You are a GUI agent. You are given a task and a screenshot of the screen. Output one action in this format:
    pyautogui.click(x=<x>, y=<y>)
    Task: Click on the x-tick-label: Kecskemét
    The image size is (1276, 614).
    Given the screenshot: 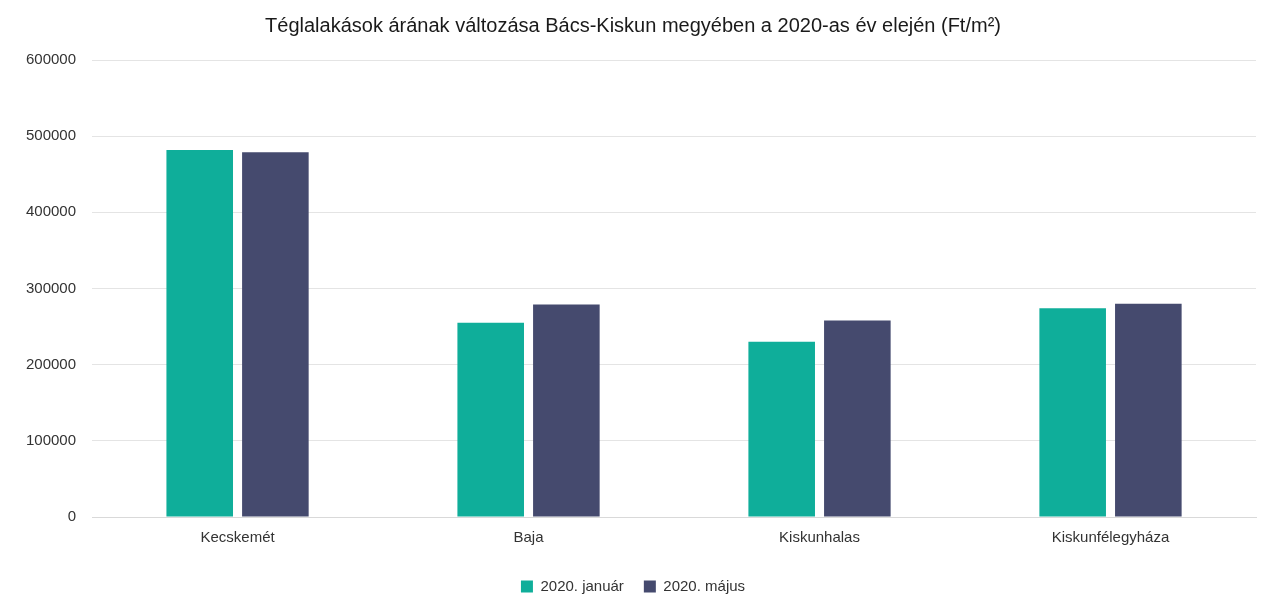 What is the action you would take?
    pyautogui.click(x=238, y=537)
    